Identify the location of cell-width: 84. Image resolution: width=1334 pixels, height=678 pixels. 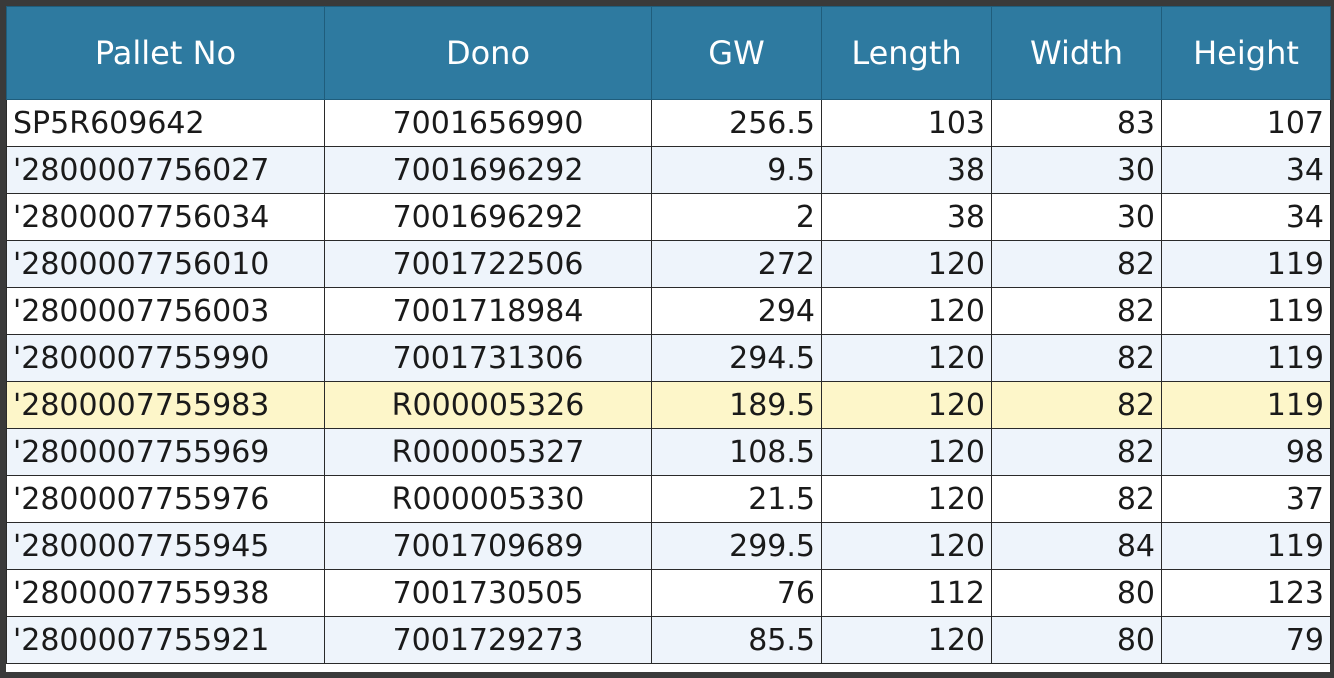
(1076, 546).